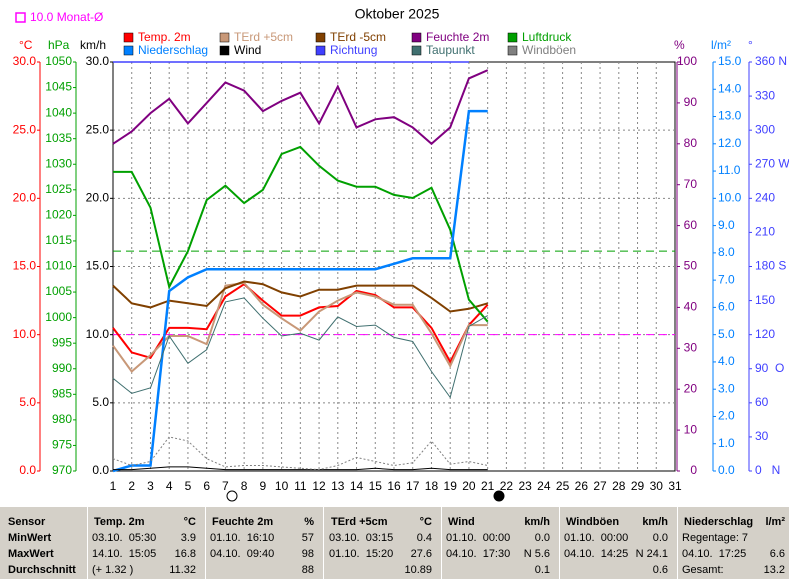 Image resolution: width=789 pixels, height=579 pixels. Describe the element at coordinates (309, 522) in the screenshot. I see `header-unit: %` at that location.